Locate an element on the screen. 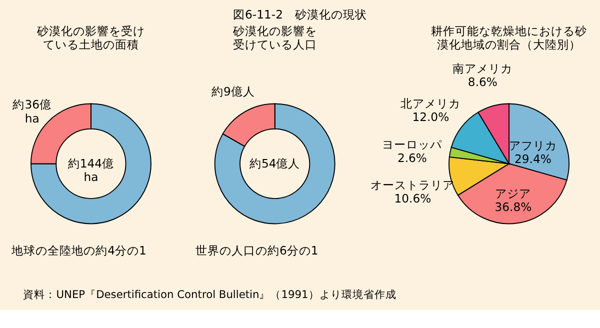 This screenshot has width=600, height=328. text: 約144億 ha is located at coordinates (91, 170).